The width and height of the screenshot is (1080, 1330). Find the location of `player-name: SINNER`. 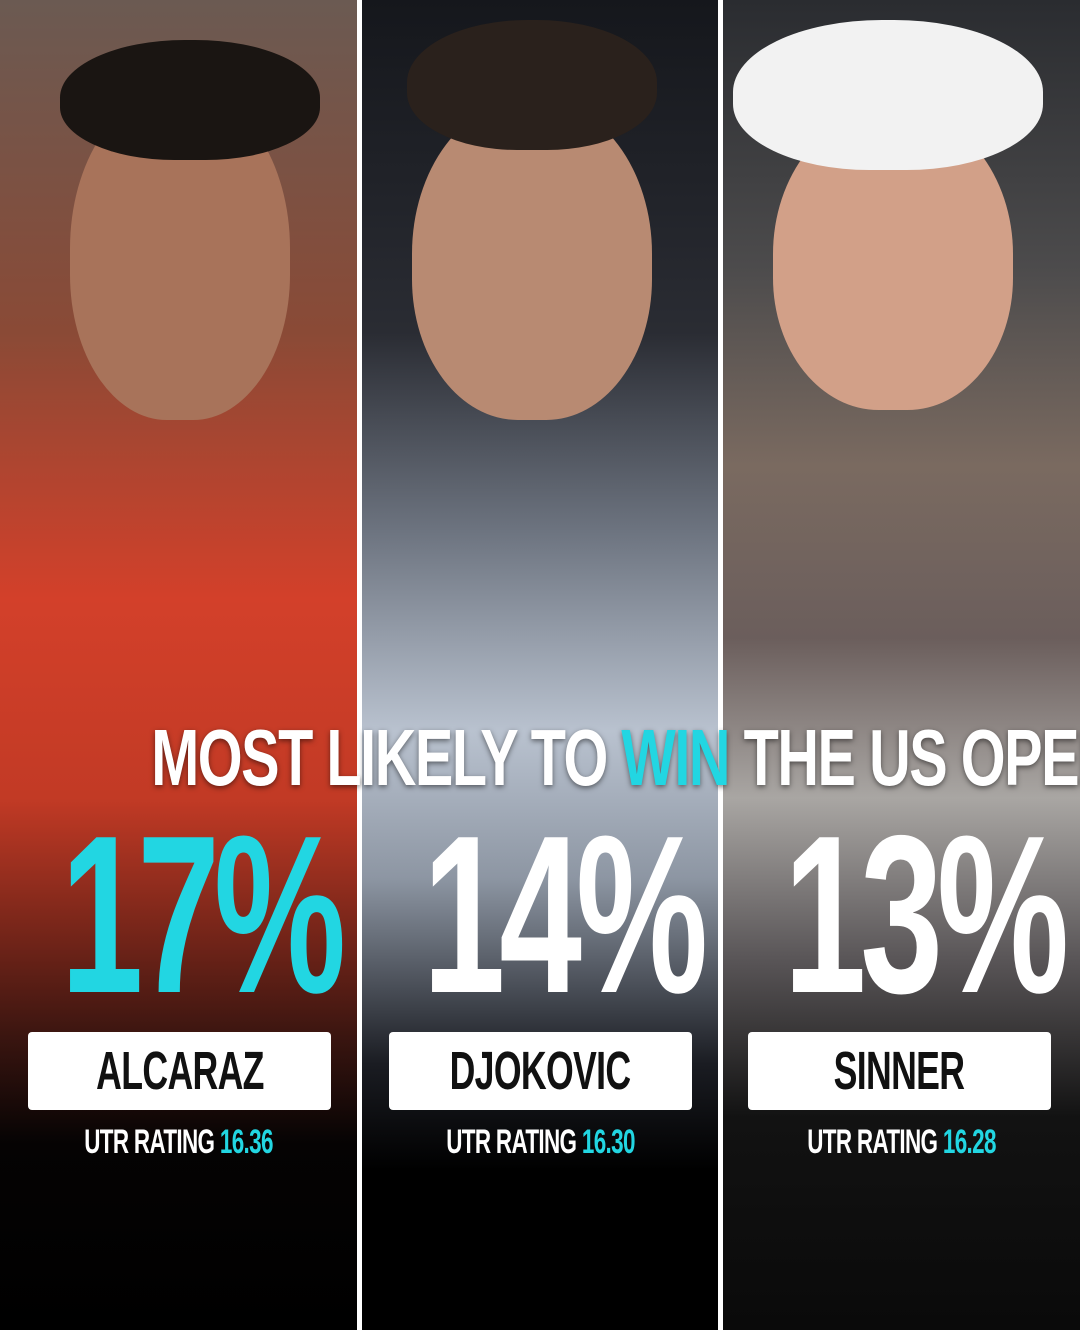

player-name: SINNER is located at coordinates (899, 1071).